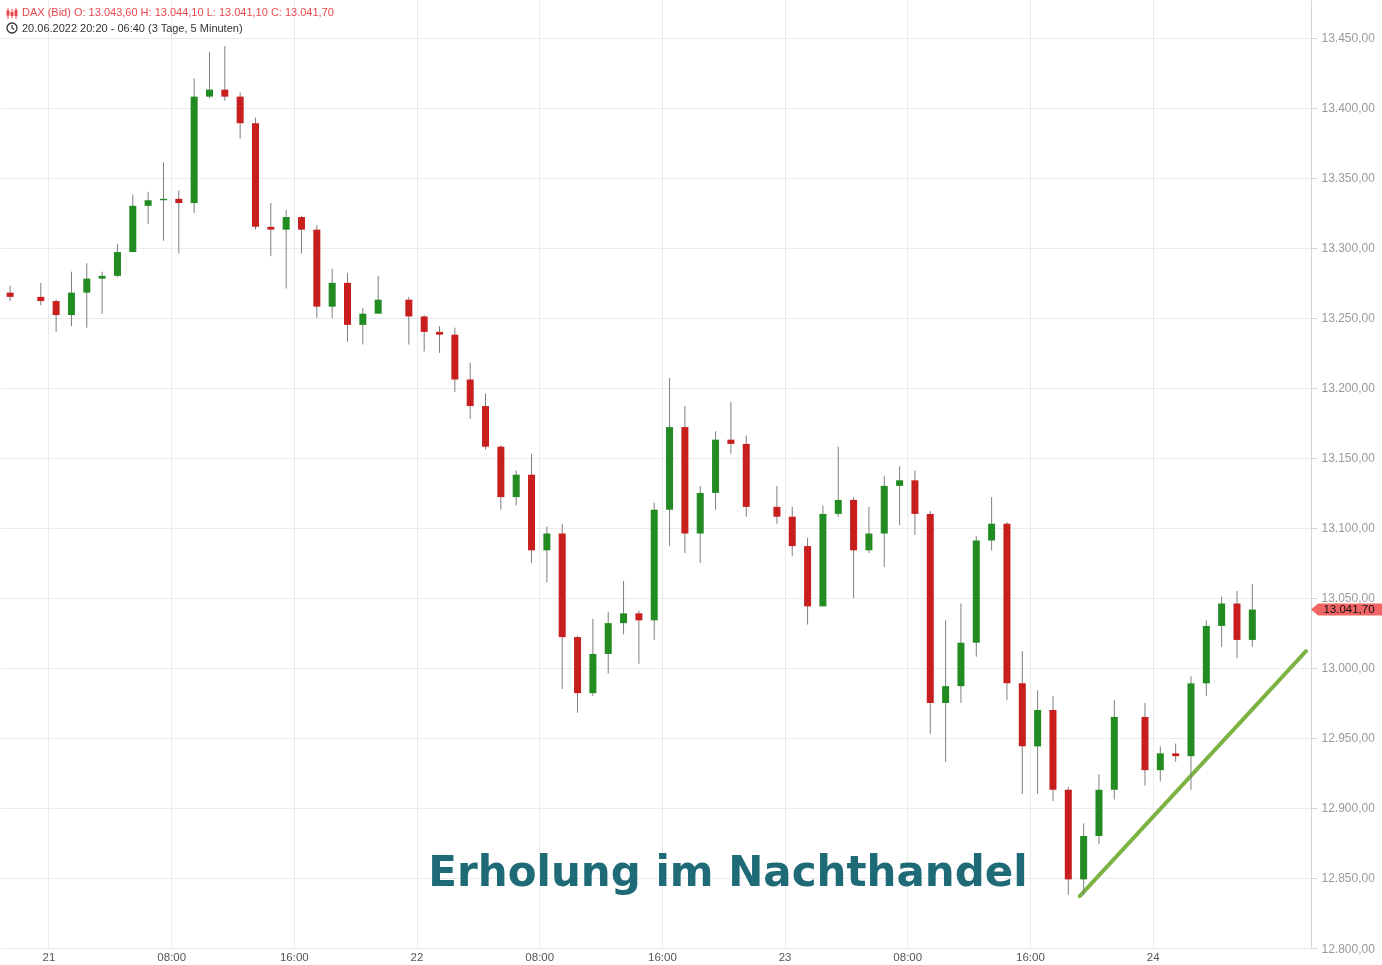 This screenshot has height=965, width=1382. I want to click on y-tick-label: 13.300,00, so click(1348, 248).